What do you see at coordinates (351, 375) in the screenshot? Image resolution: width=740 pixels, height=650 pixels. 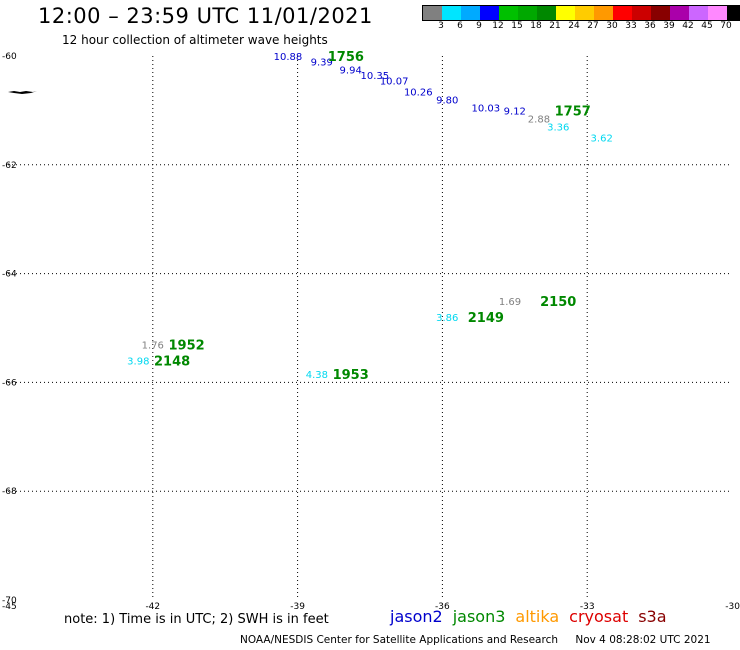 I see `pass-time-label: 1953` at bounding box center [351, 375].